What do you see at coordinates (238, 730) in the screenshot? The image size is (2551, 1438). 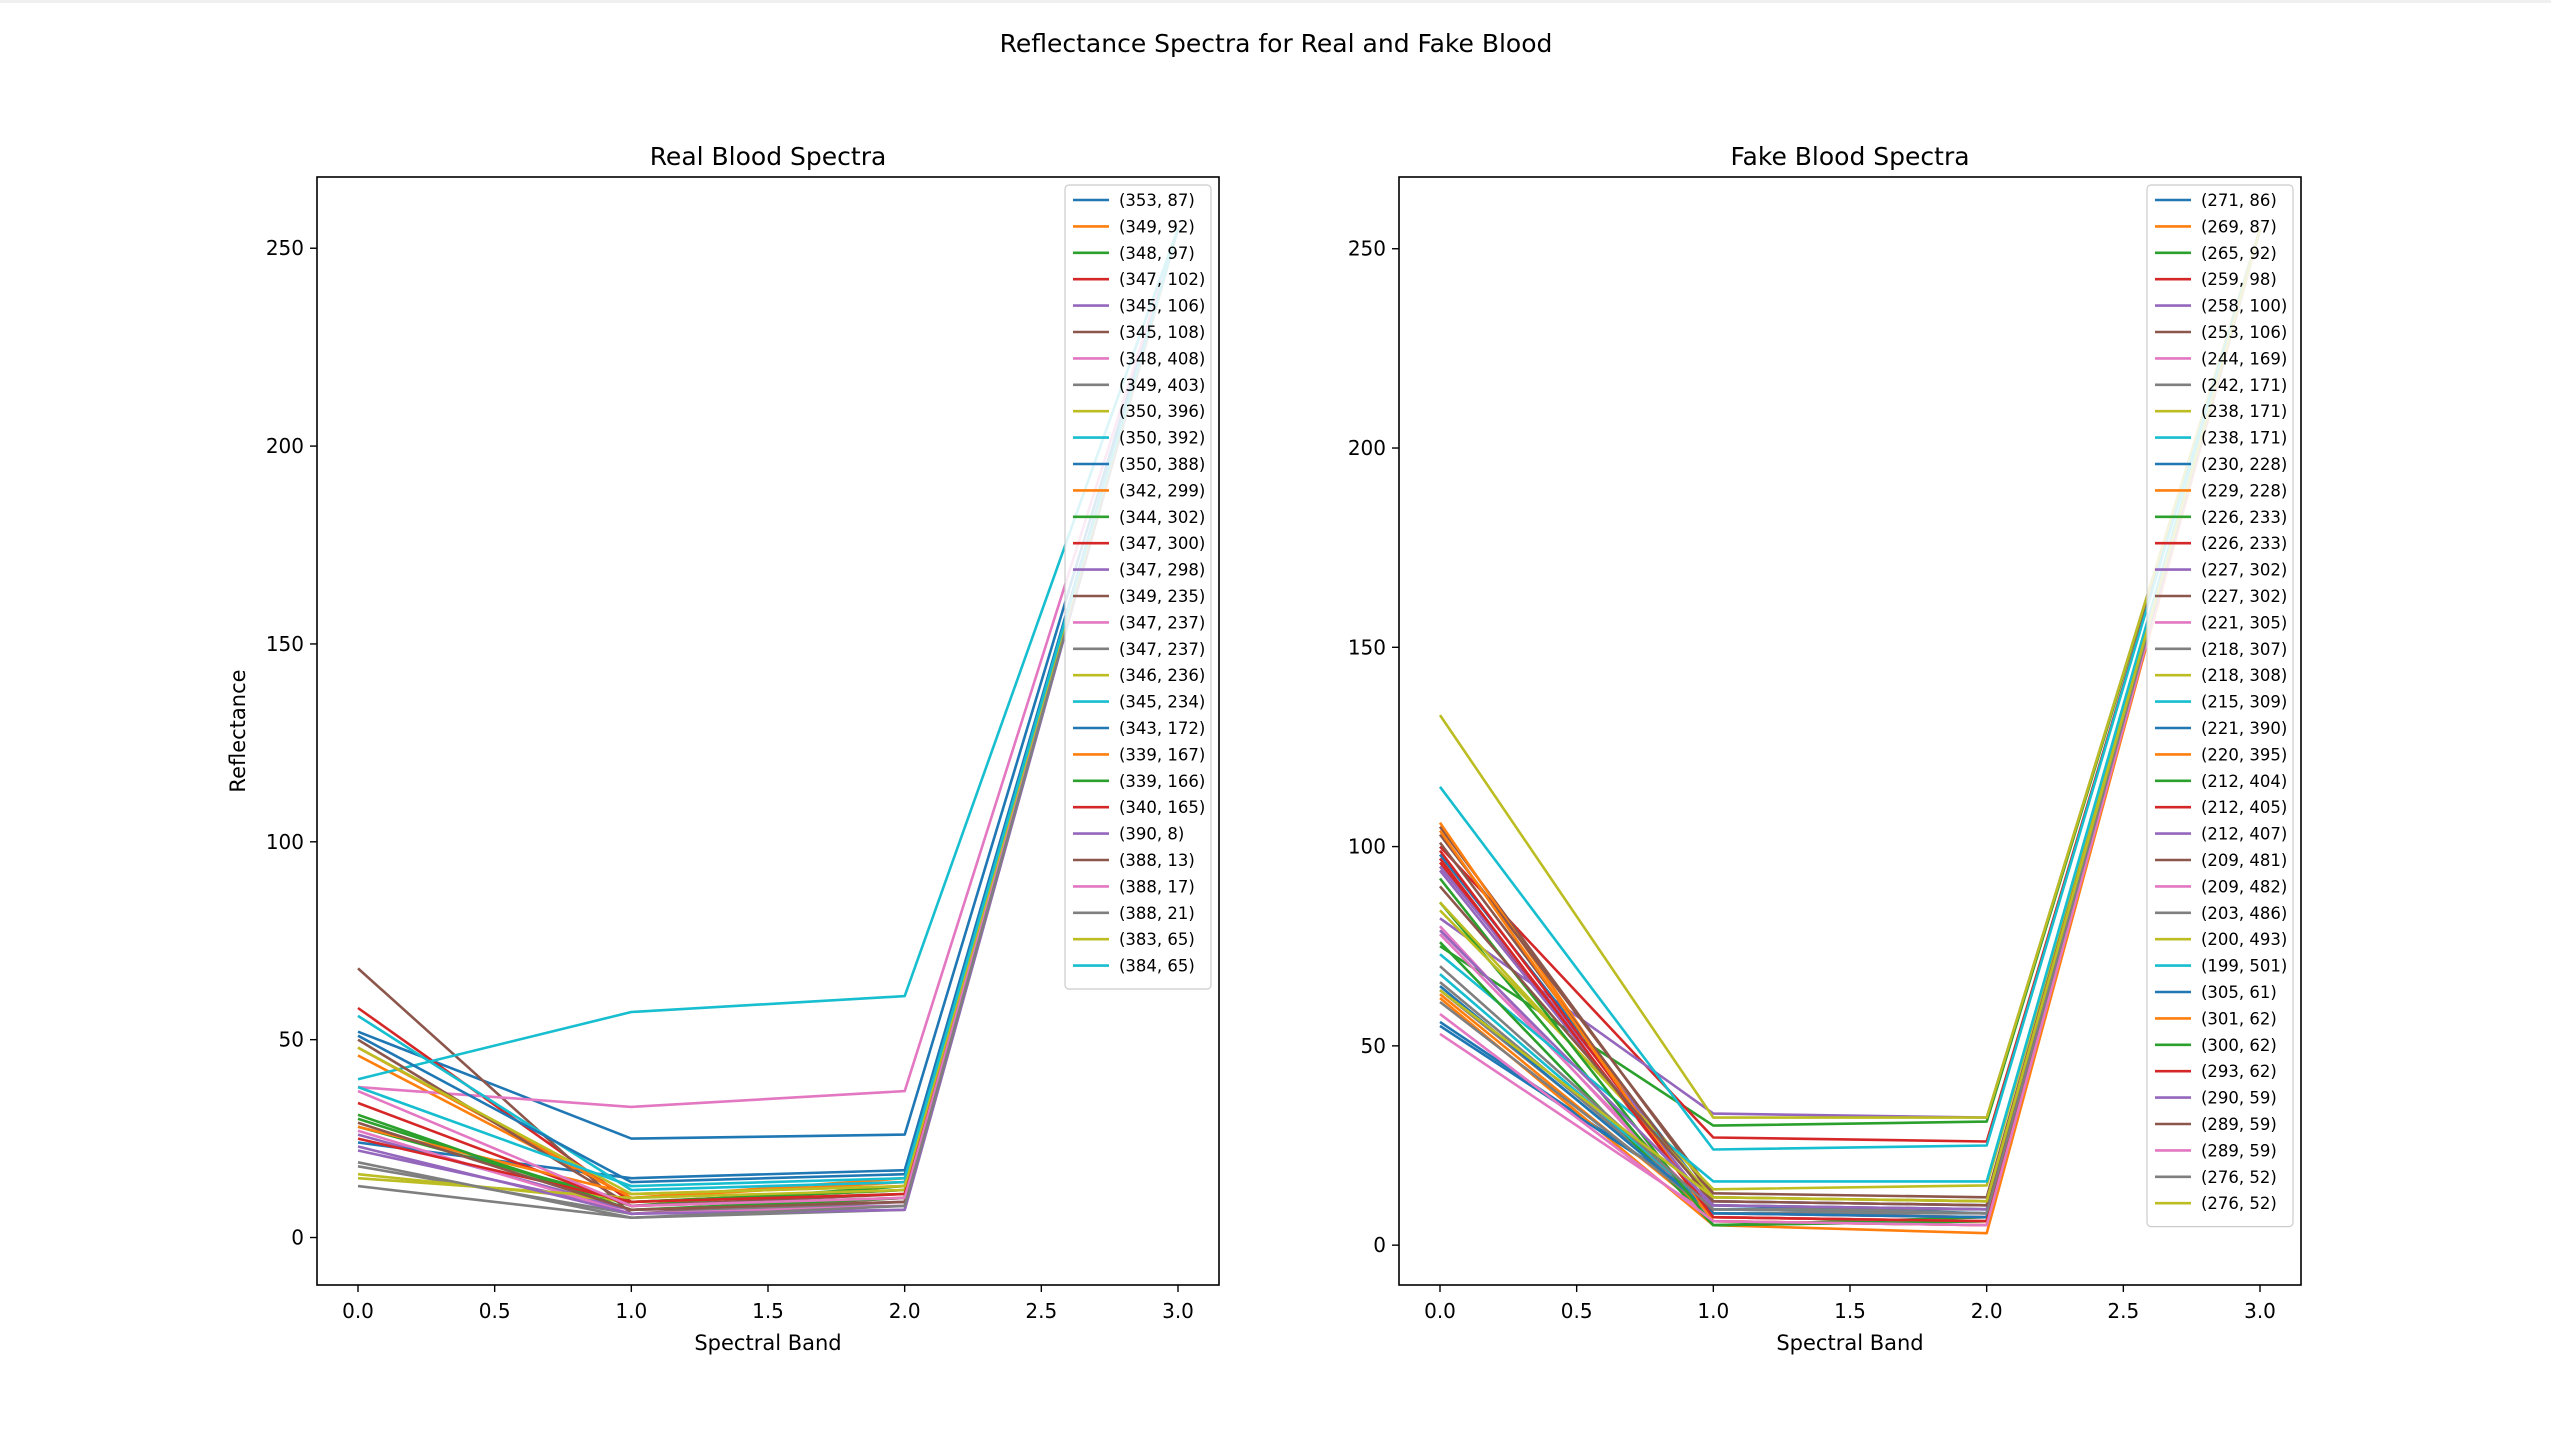 I see `y-axis-label: Reflectance` at bounding box center [238, 730].